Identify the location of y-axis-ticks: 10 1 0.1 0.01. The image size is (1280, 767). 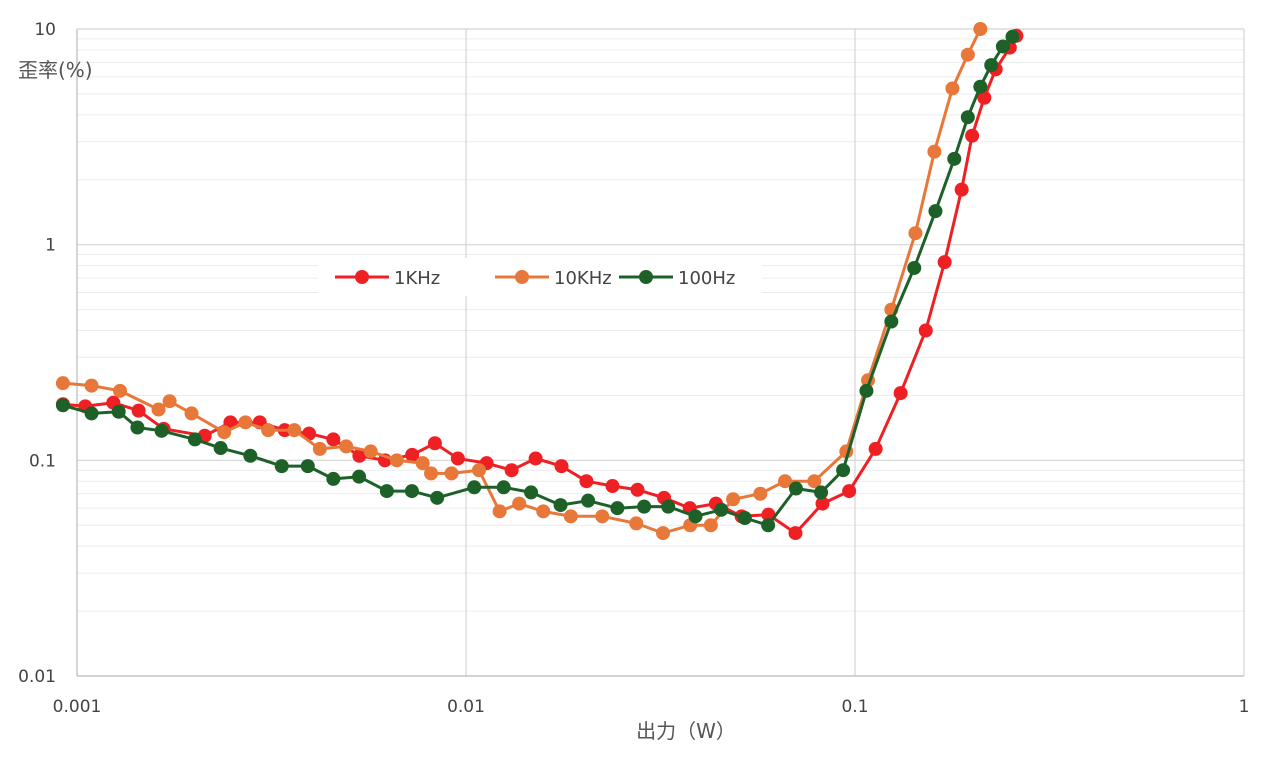
(37, 353).